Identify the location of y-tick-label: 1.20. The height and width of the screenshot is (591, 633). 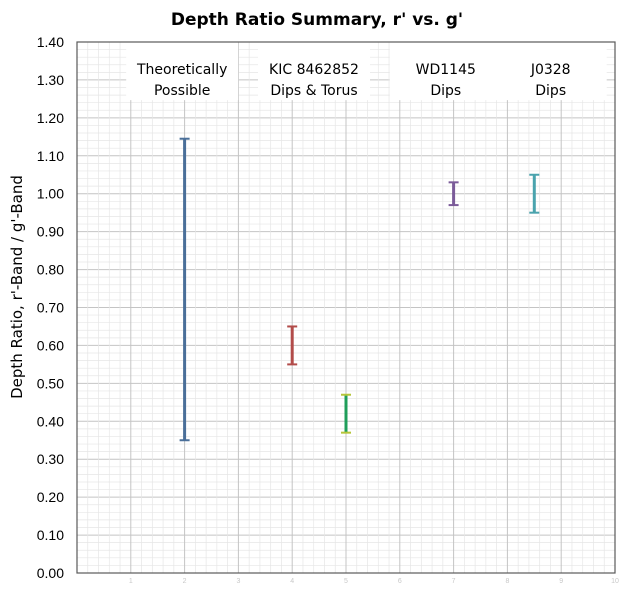
(50, 118).